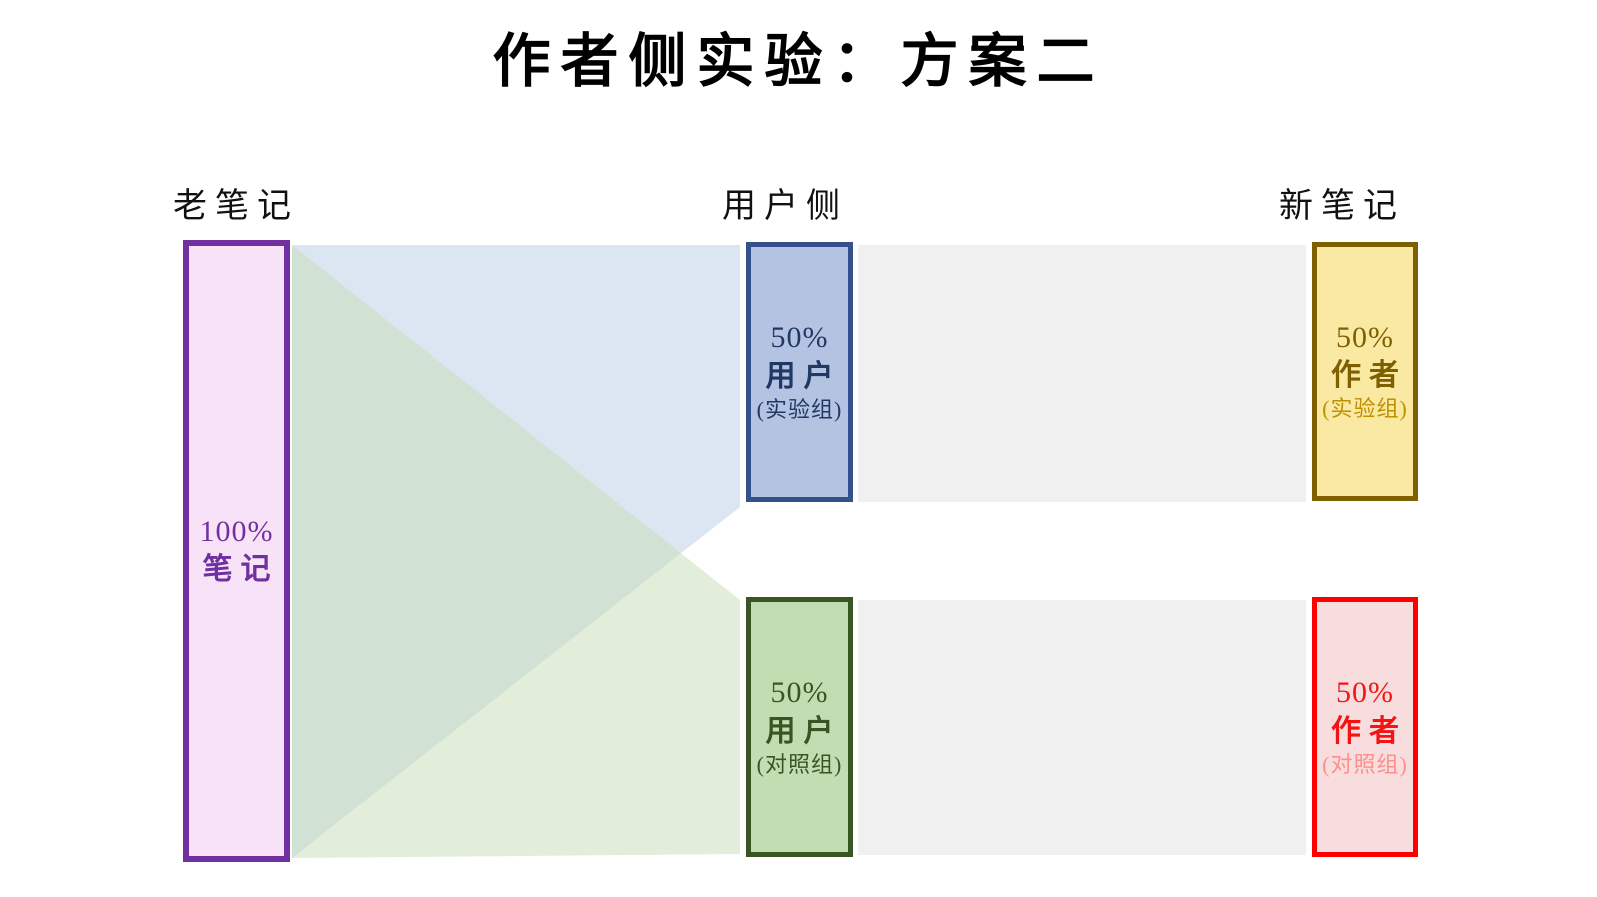 The image size is (1597, 897). Describe the element at coordinates (798, 61) in the screenshot. I see `diagram-title: 作者侧实验：方案二` at that location.